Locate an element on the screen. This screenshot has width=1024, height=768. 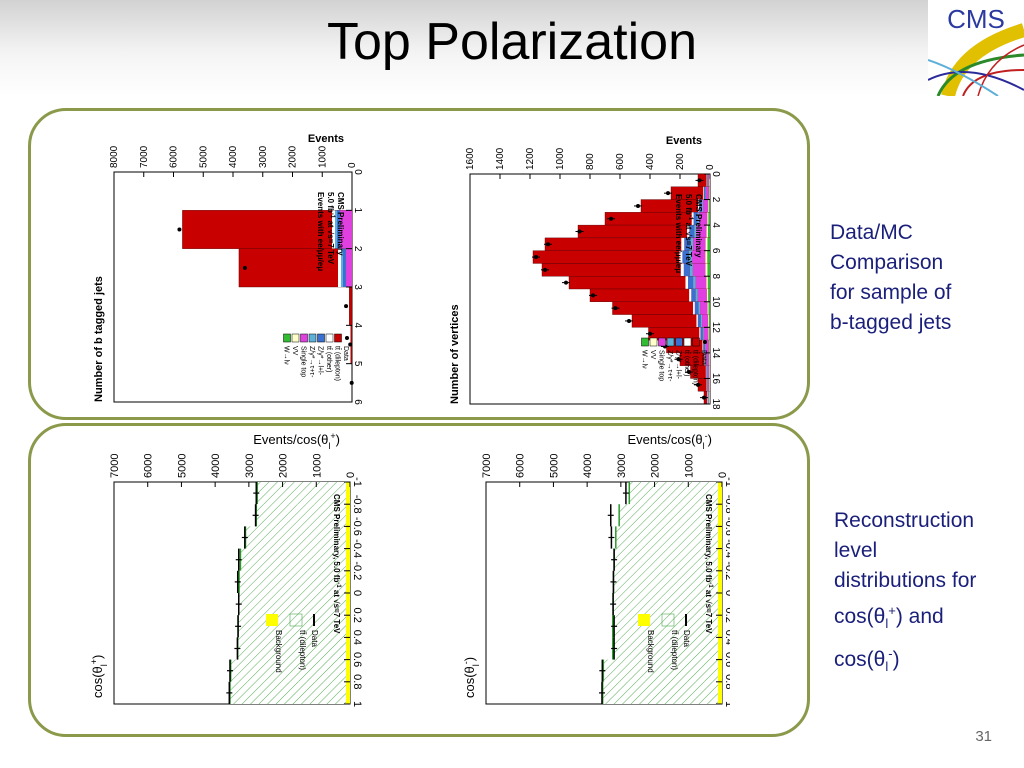
cms-logo: CMS is located at coordinates (975, 49).